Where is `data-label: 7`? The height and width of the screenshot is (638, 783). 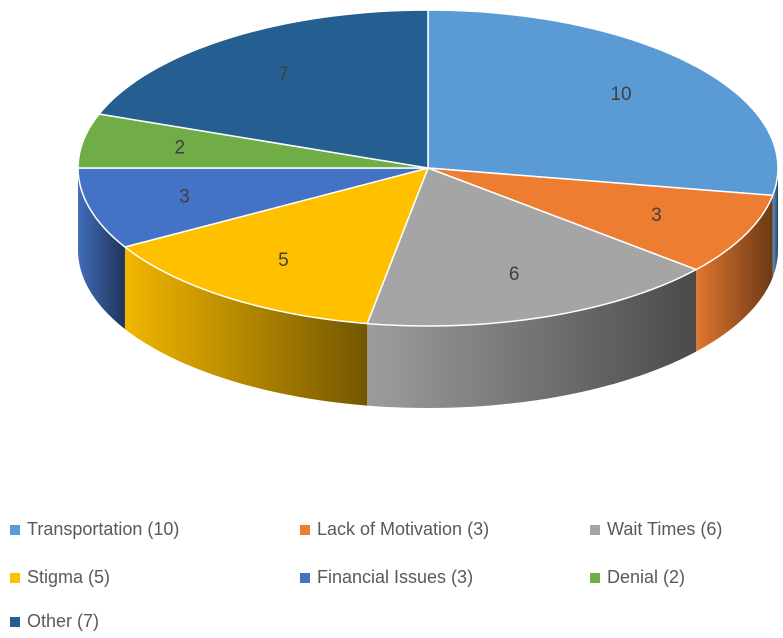 data-label: 7 is located at coordinates (283, 74).